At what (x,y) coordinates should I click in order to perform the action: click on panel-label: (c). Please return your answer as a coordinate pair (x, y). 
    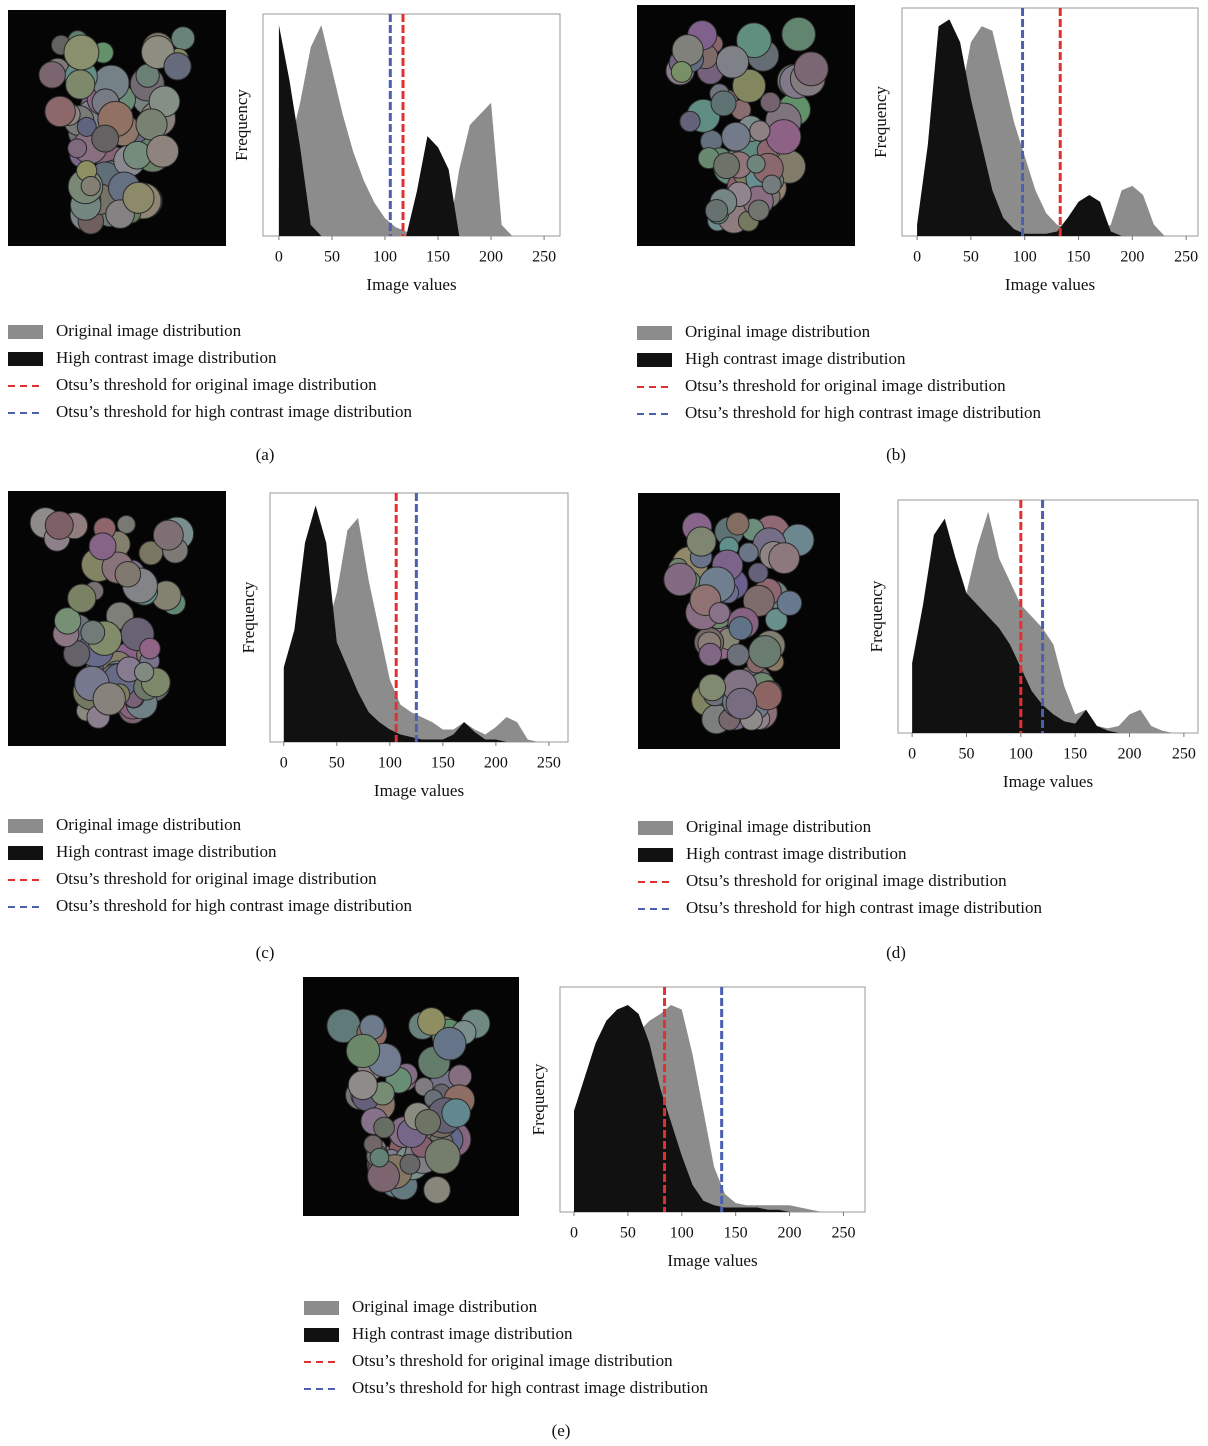
    Looking at the image, I should click on (265, 952).